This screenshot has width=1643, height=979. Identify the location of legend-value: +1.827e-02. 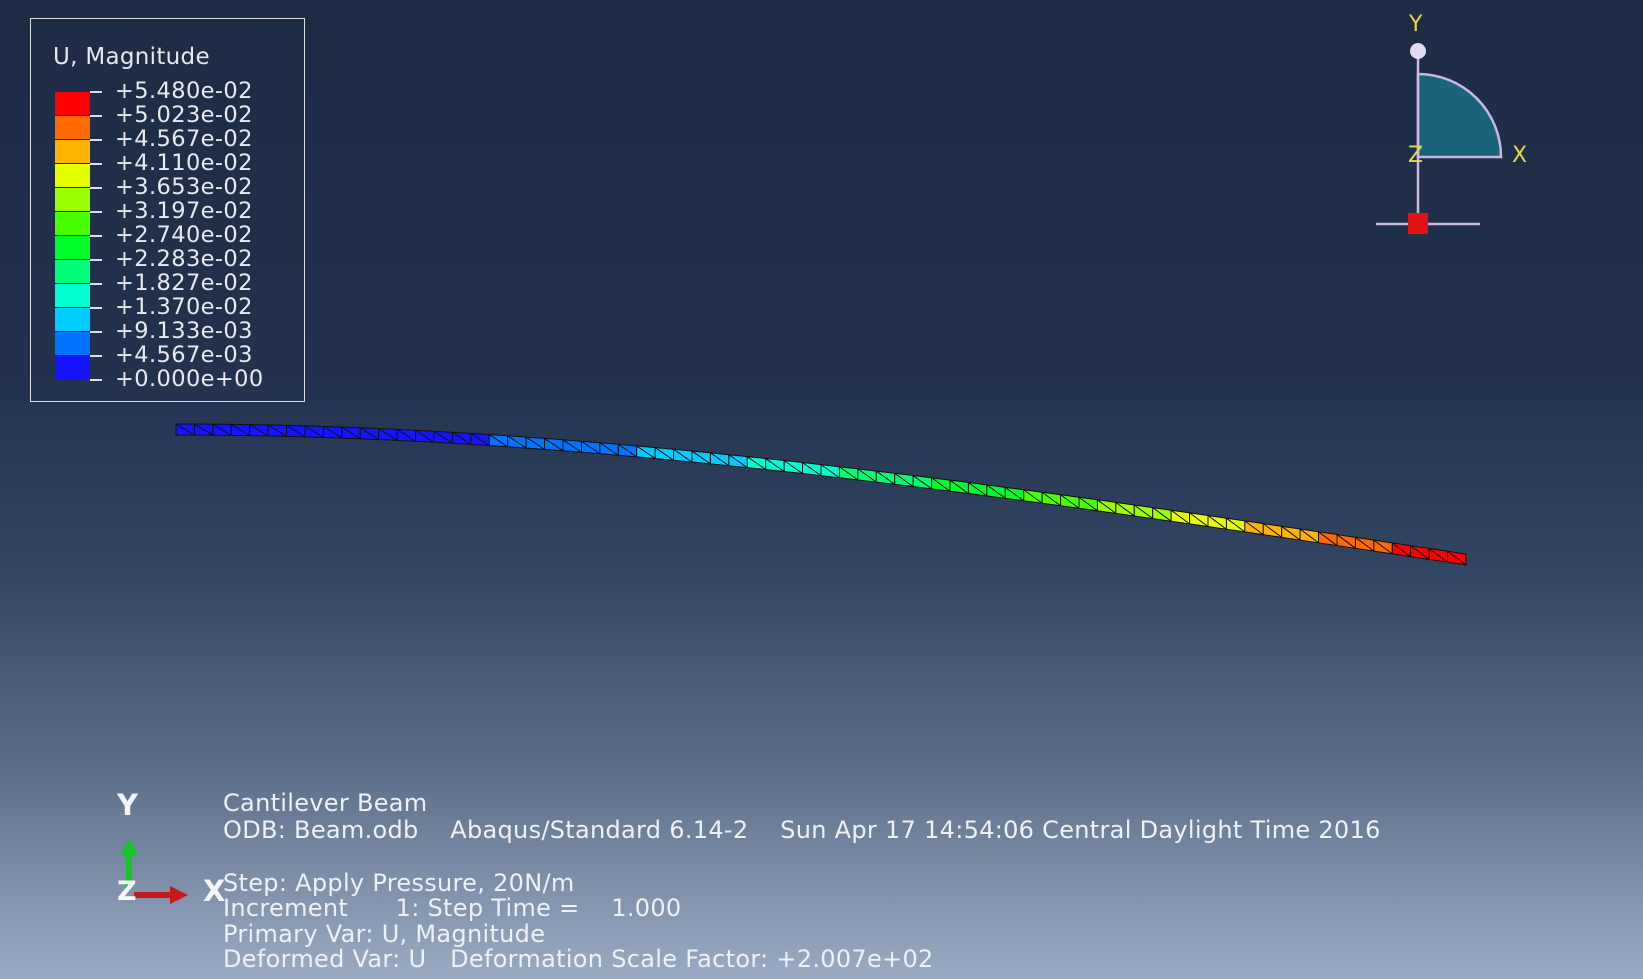
(184, 283).